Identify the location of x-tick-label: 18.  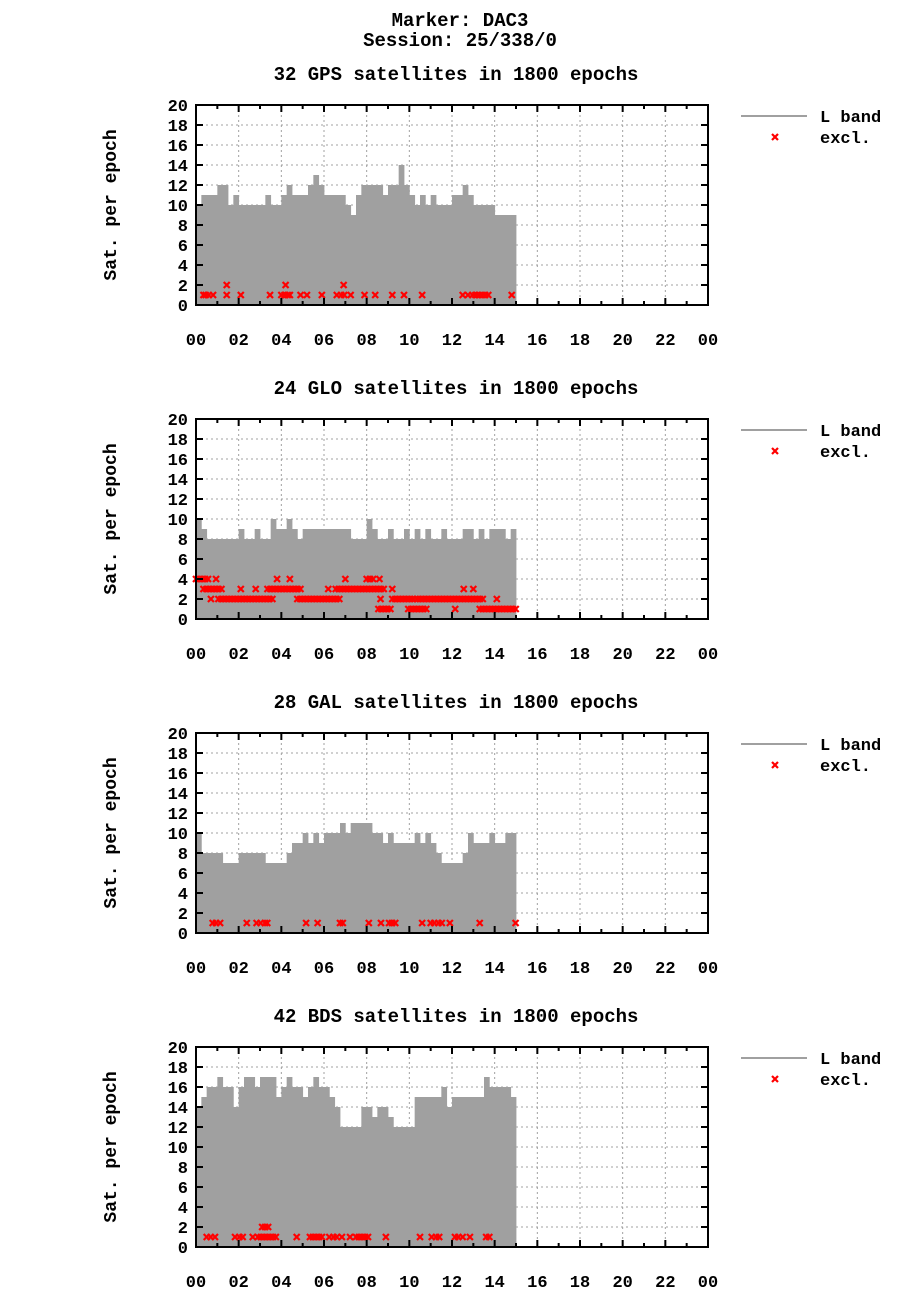
(580, 341).